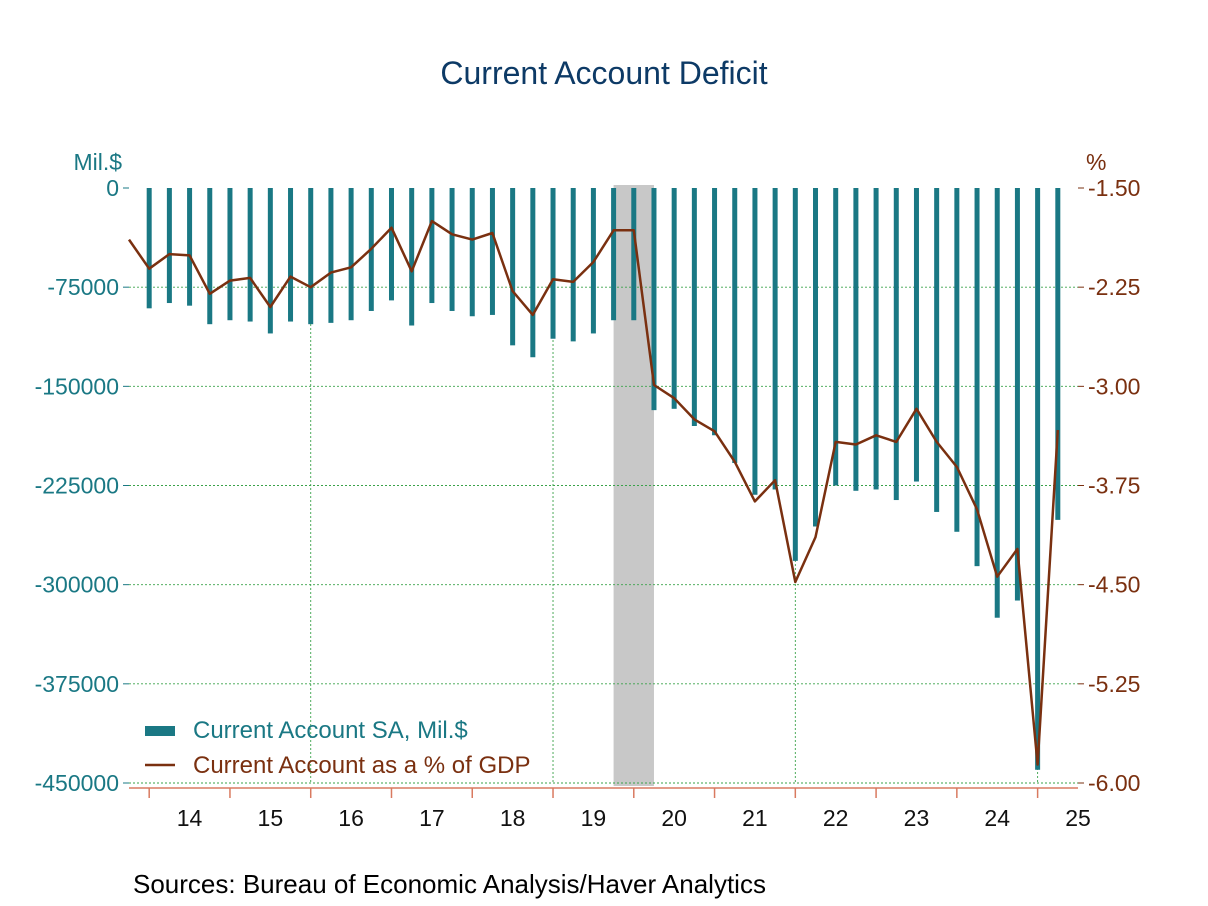 Image resolution: width=1208 pixels, height=906 pixels. Describe the element at coordinates (674, 818) in the screenshot. I see `x-tick-label: 20` at that location.